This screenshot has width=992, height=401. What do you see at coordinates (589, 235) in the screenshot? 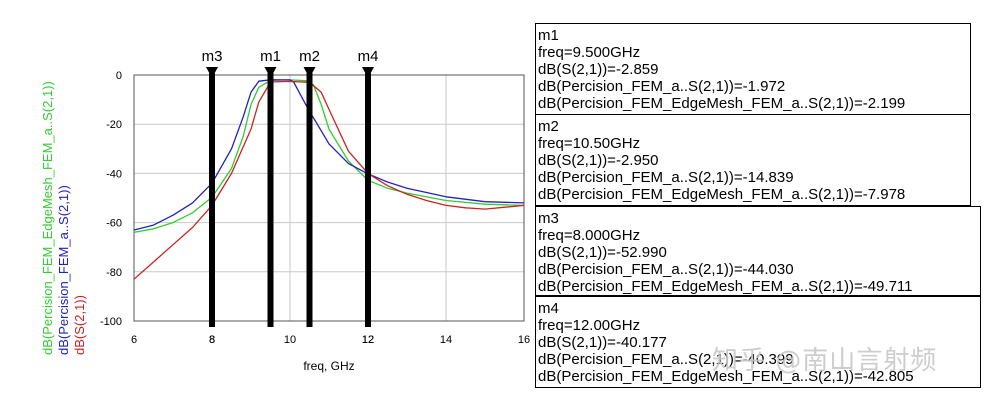
I see `marker-box-line: freq=8.000GHz` at bounding box center [589, 235].